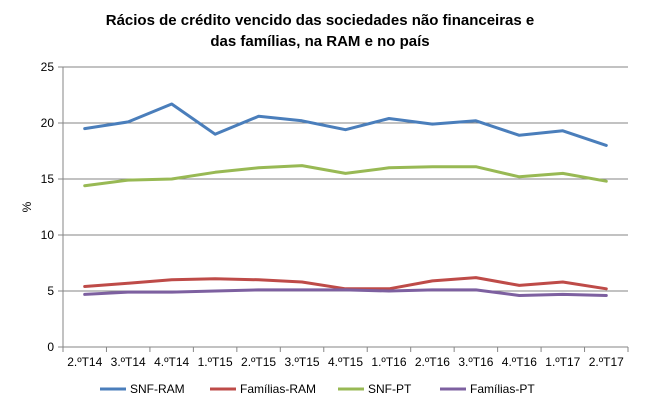  I want to click on y-axis-label: %, so click(27, 206).